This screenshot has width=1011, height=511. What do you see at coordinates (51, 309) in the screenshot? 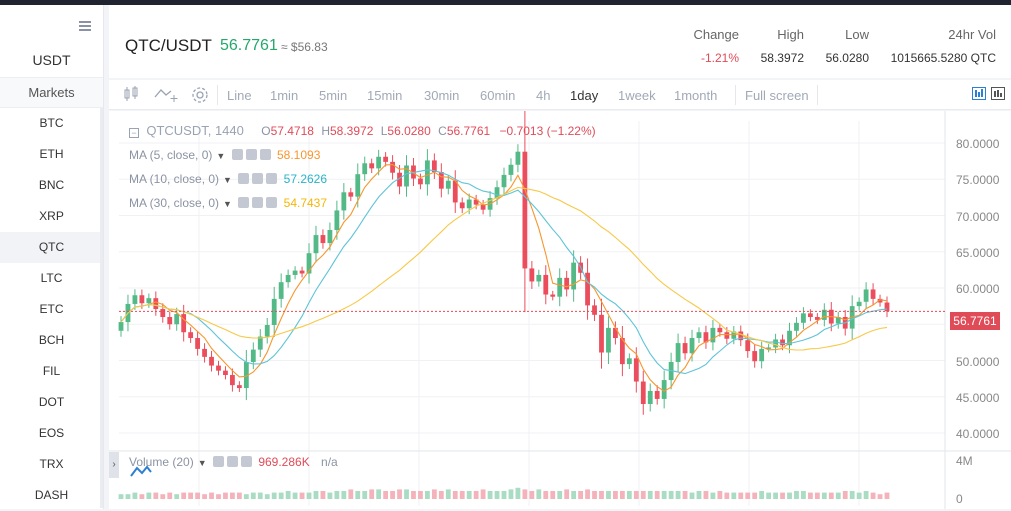
I see `market-item-etc: ETC` at bounding box center [51, 309].